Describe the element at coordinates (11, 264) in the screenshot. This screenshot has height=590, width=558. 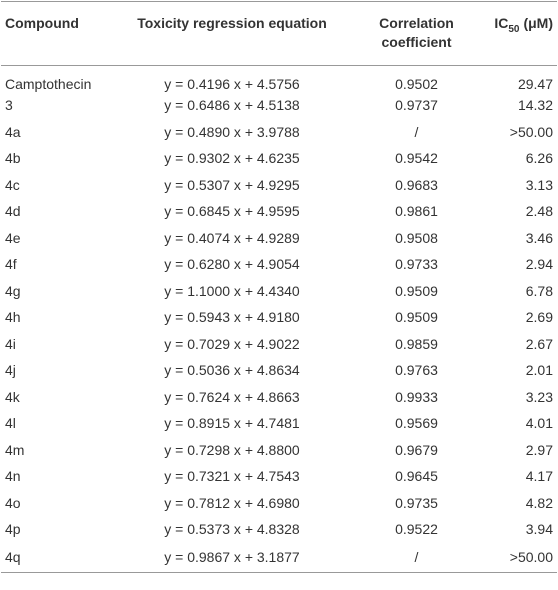
I see `table-cell: 4f` at that location.